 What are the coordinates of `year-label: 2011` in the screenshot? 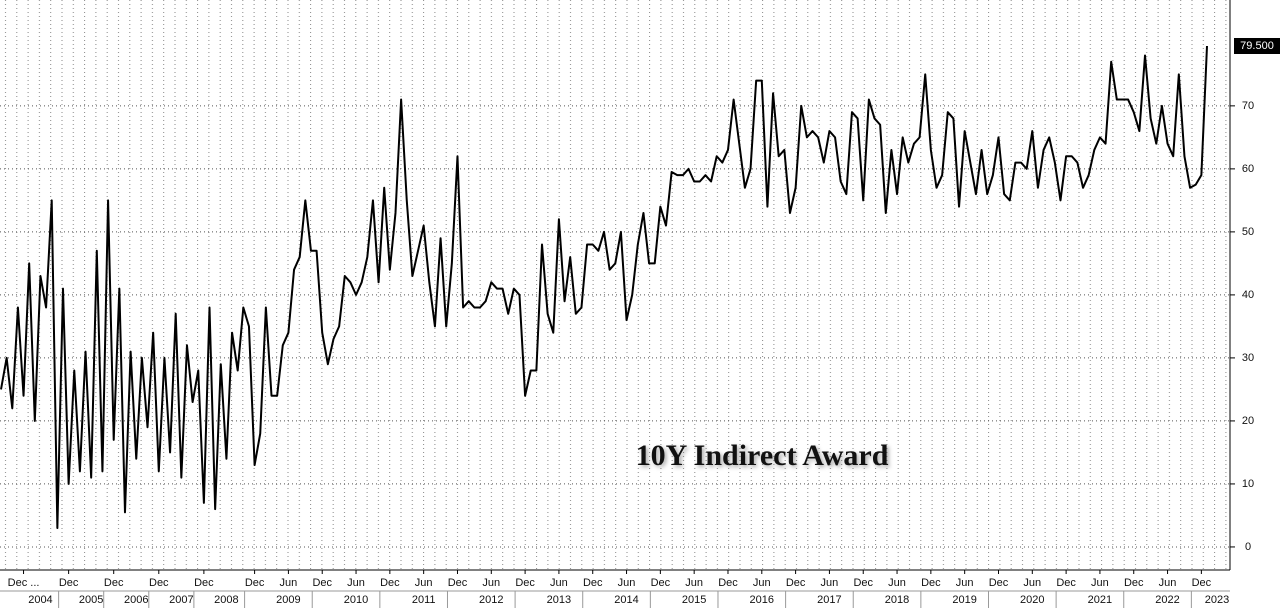 It's located at (424, 600).